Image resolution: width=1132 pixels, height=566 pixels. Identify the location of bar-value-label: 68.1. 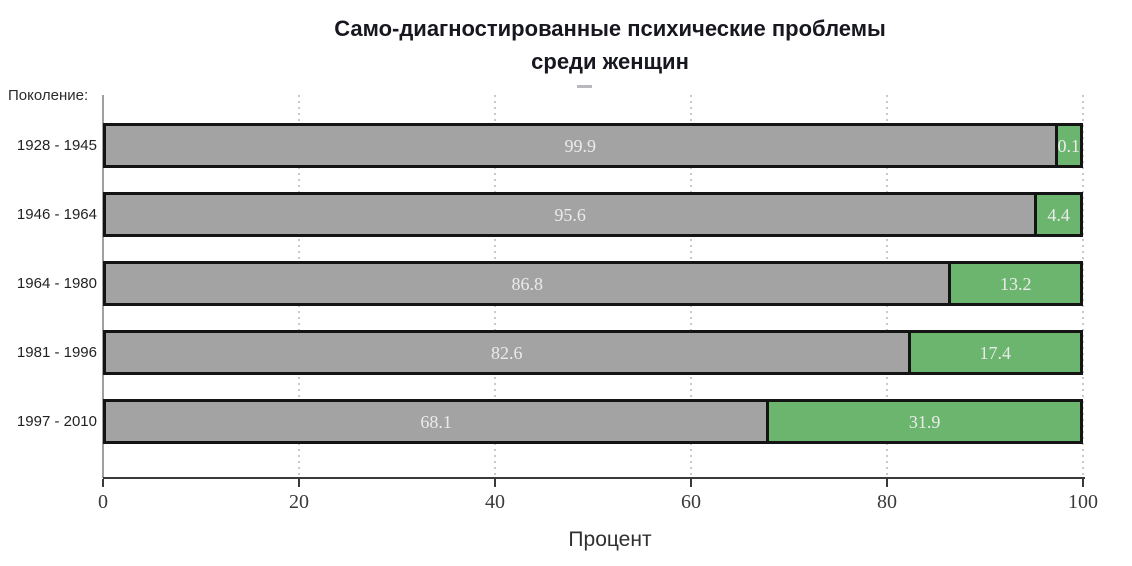
(436, 421).